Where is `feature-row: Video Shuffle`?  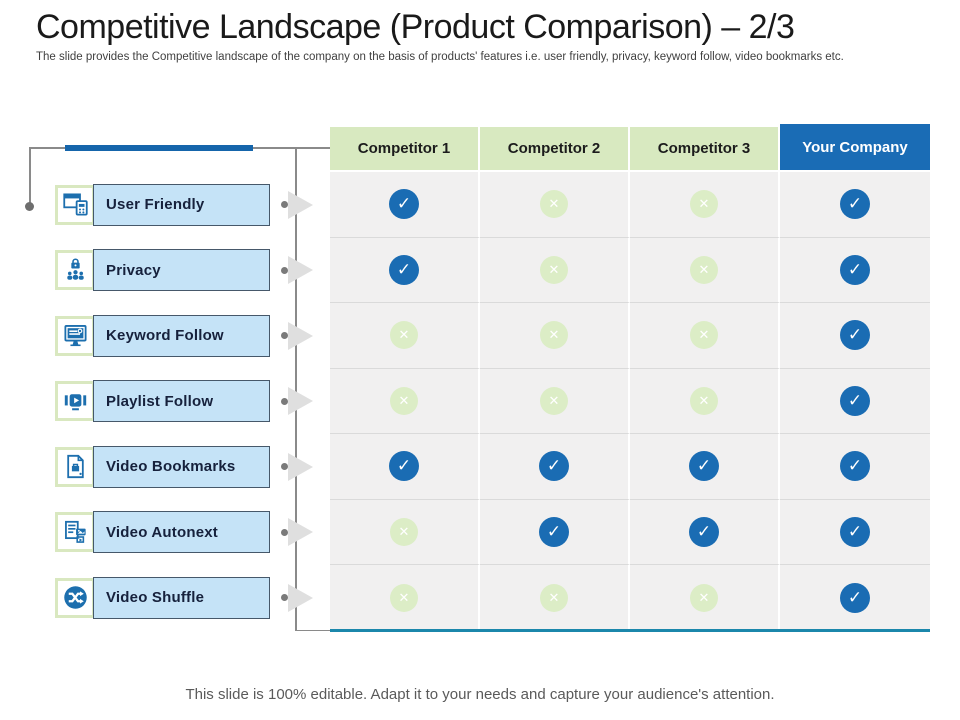 feature-row: Video Shuffle is located at coordinates (165, 598).